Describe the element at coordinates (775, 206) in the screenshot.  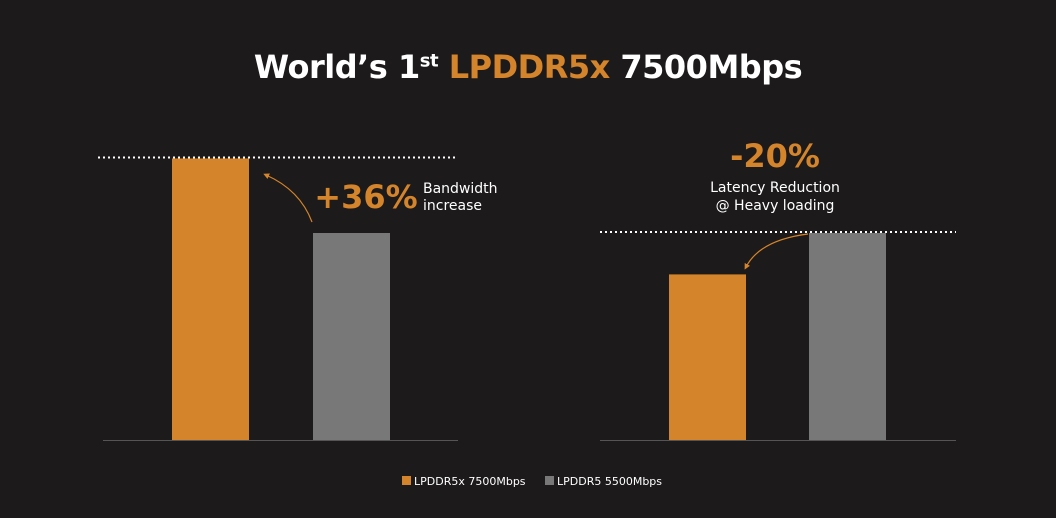
I see `right-annotation-line2: @ Heavy loading` at that location.